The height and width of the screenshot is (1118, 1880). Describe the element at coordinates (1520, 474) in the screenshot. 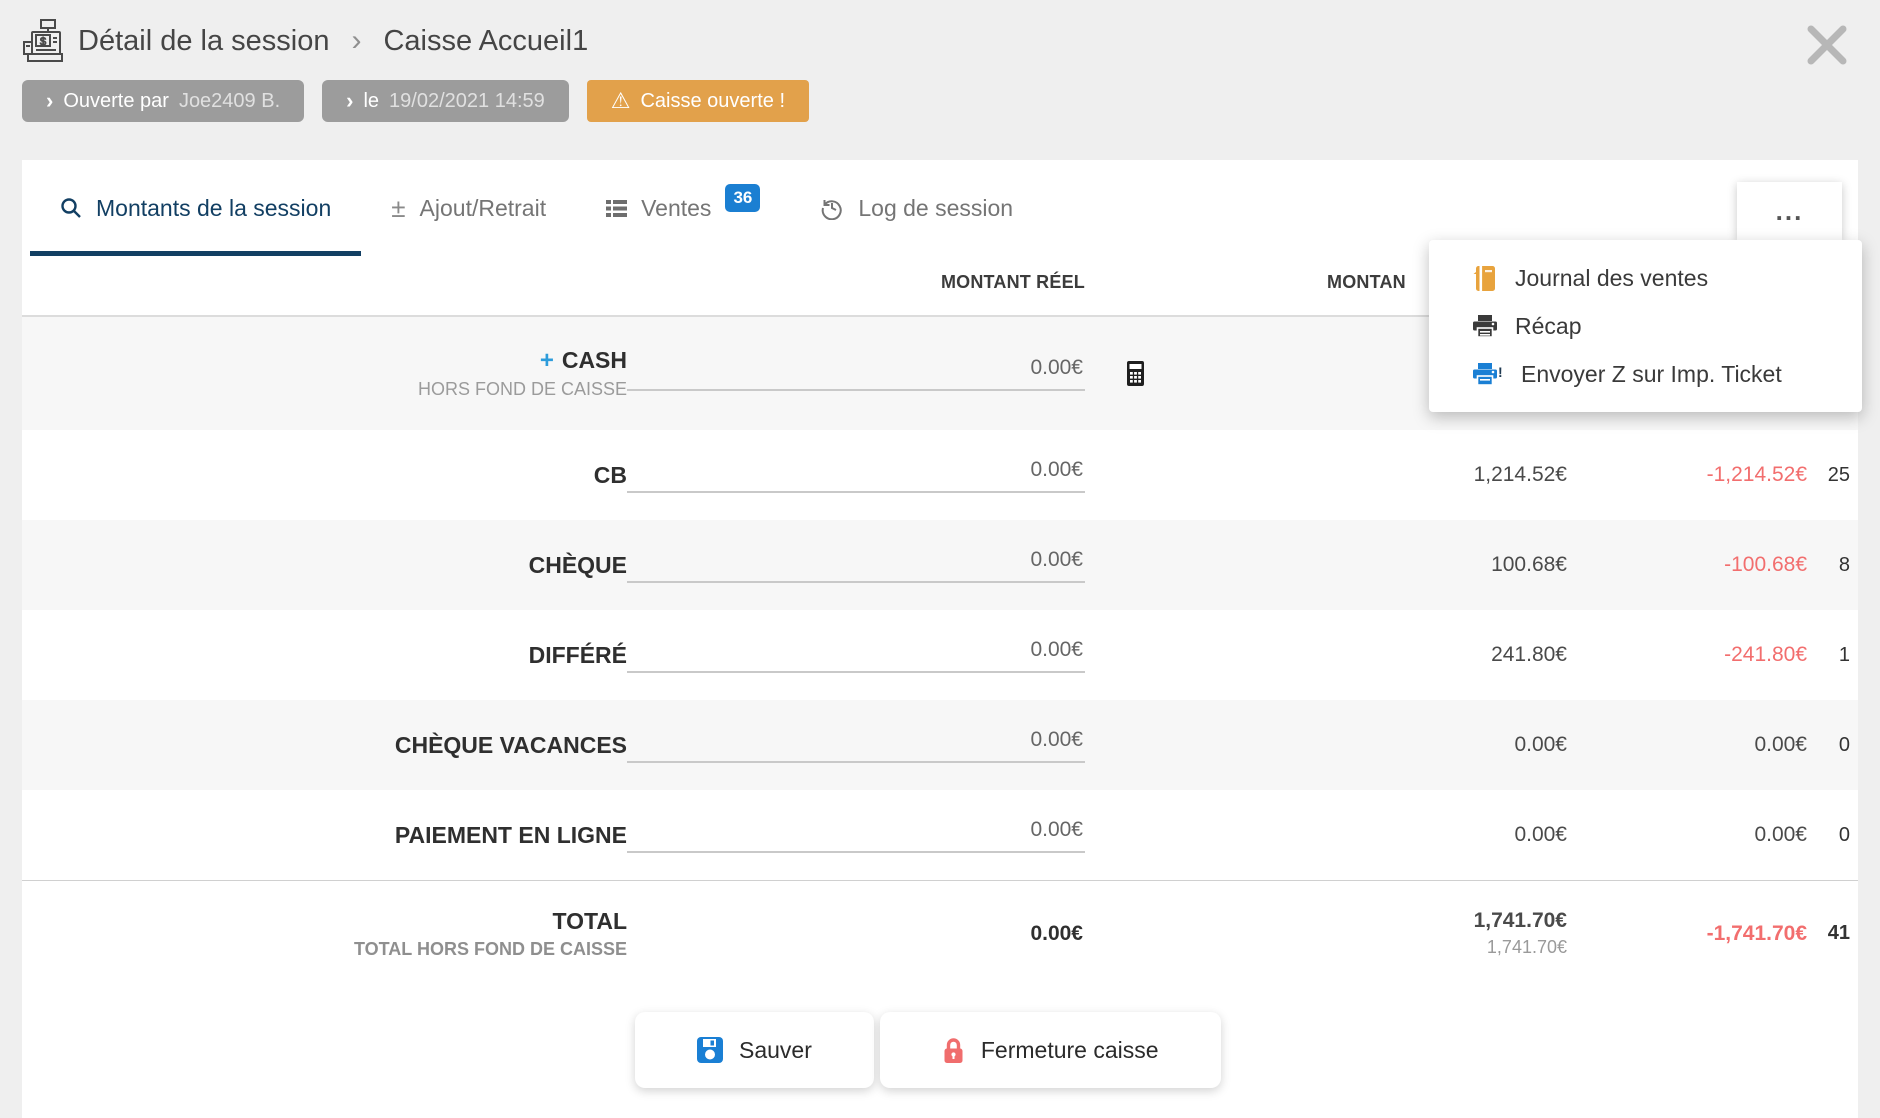

I see `cb-theoretical: 1,214.52€` at that location.